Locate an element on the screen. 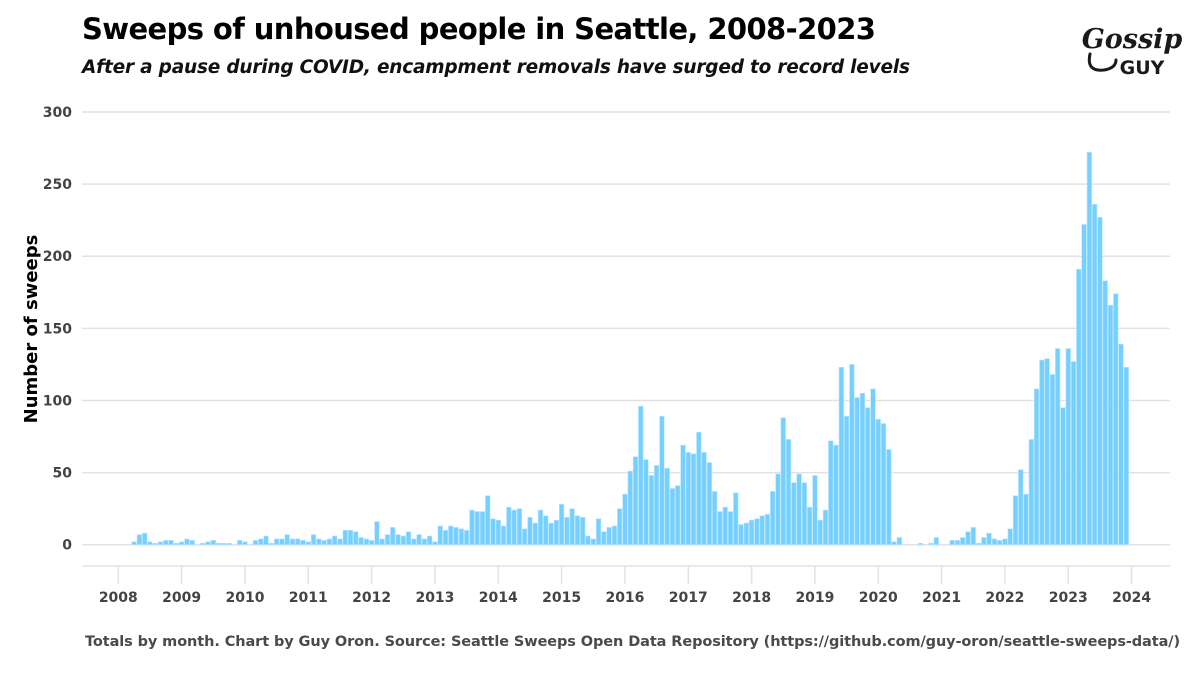 This screenshot has height=675, width=1200. x-tick-label: 2021 is located at coordinates (941, 598).